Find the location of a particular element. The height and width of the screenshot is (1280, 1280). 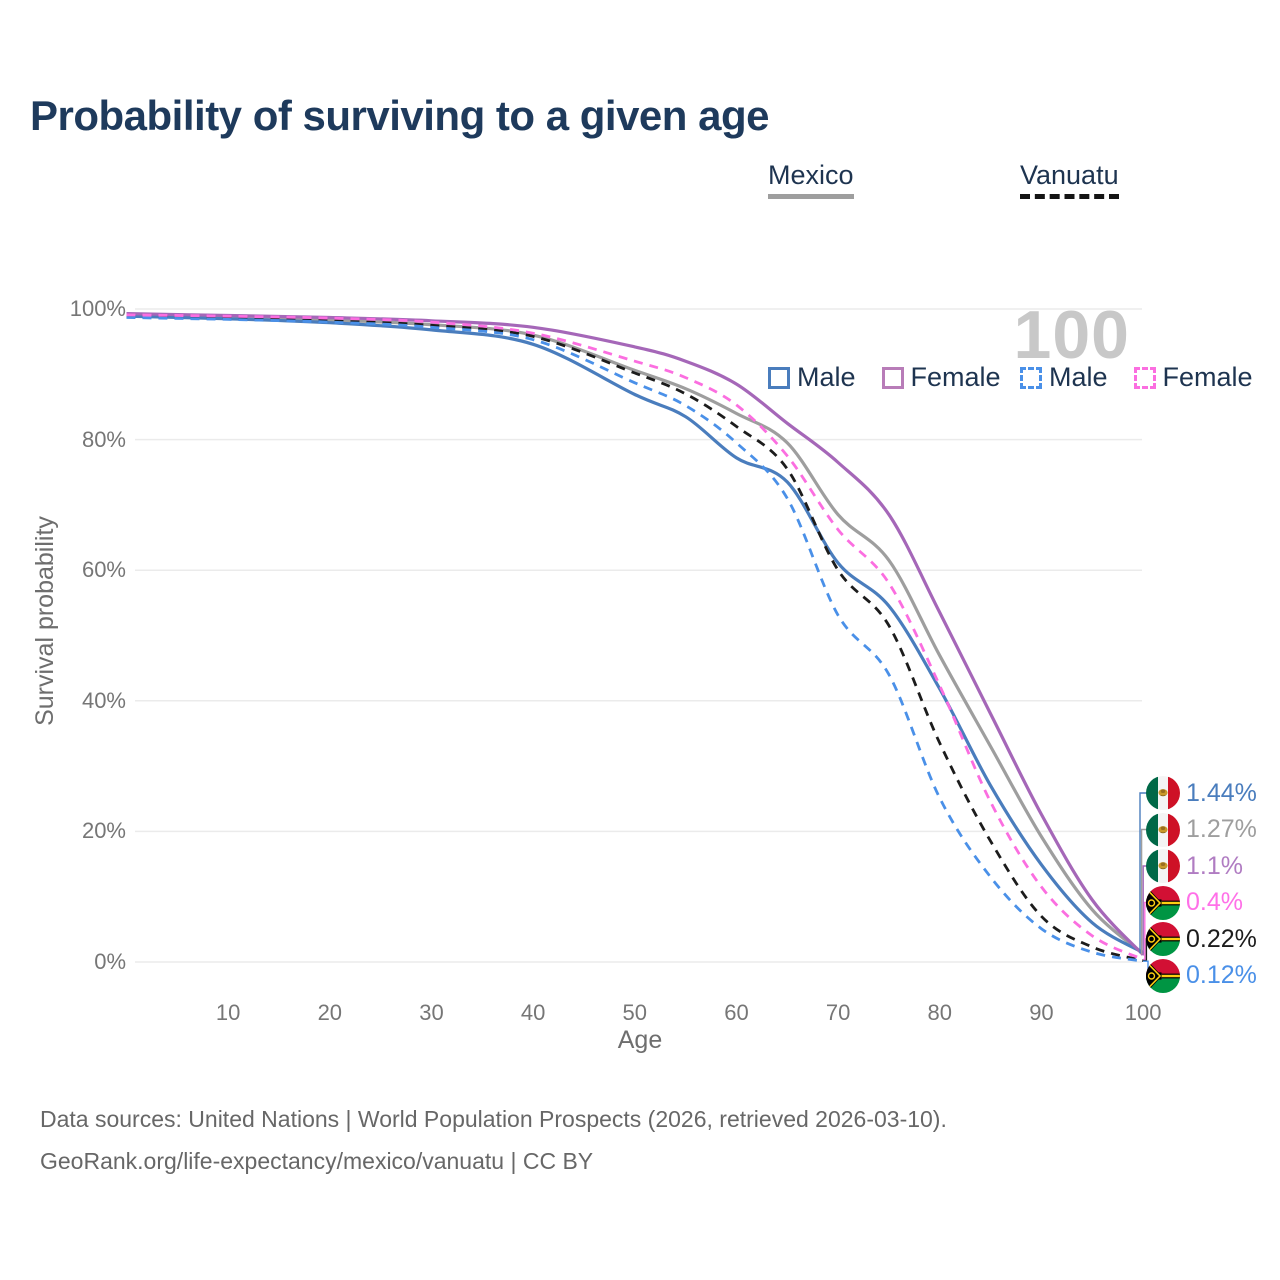

end-label-value: 0.12% is located at coordinates (1221, 975).